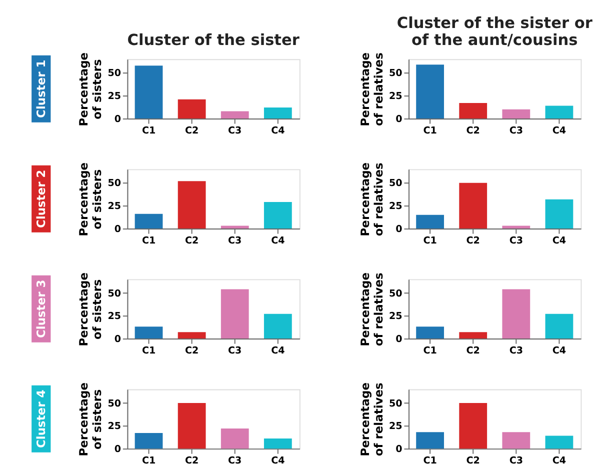 Image resolution: width=597 pixels, height=475 pixels. Describe the element at coordinates (41, 419) in the screenshot. I see `text: Cluster 4` at that location.